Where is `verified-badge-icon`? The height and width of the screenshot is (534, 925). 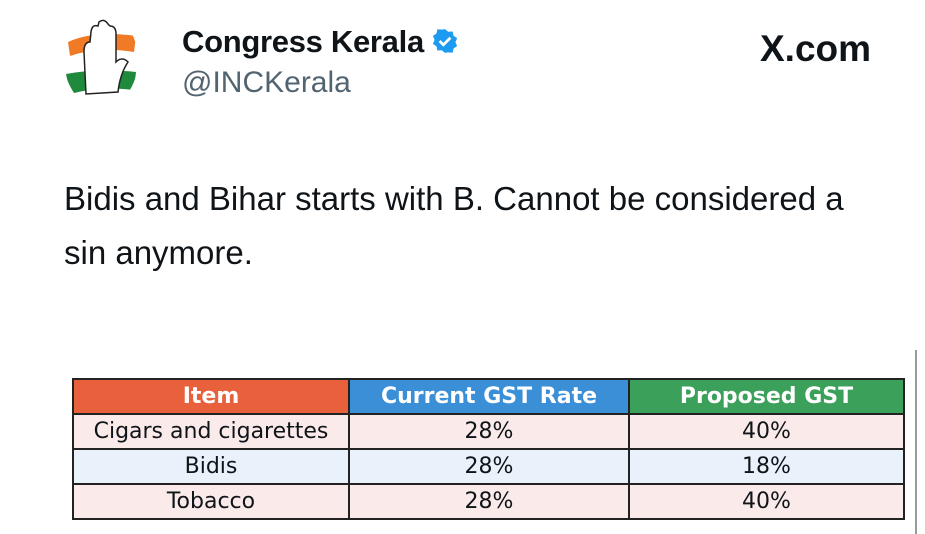 verified-badge-icon is located at coordinates (445, 40).